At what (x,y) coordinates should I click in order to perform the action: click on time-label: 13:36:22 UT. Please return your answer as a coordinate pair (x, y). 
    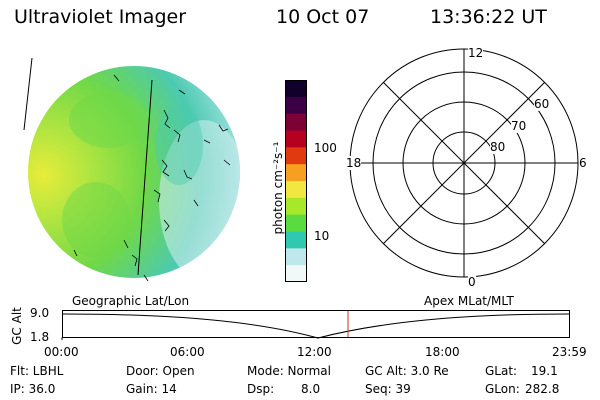
    Looking at the image, I should click on (488, 17).